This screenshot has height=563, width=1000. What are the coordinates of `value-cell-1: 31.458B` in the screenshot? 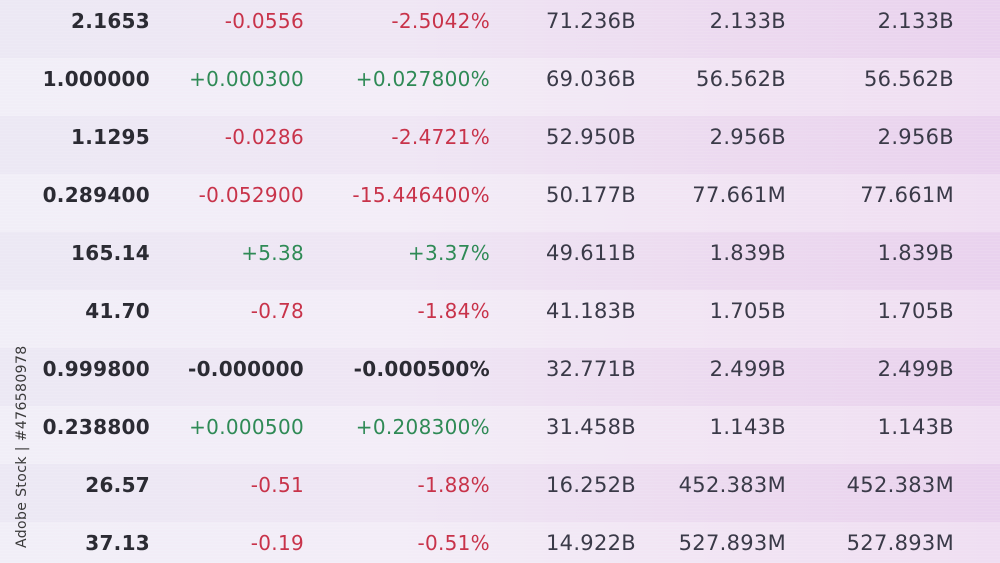 It's located at (591, 427).